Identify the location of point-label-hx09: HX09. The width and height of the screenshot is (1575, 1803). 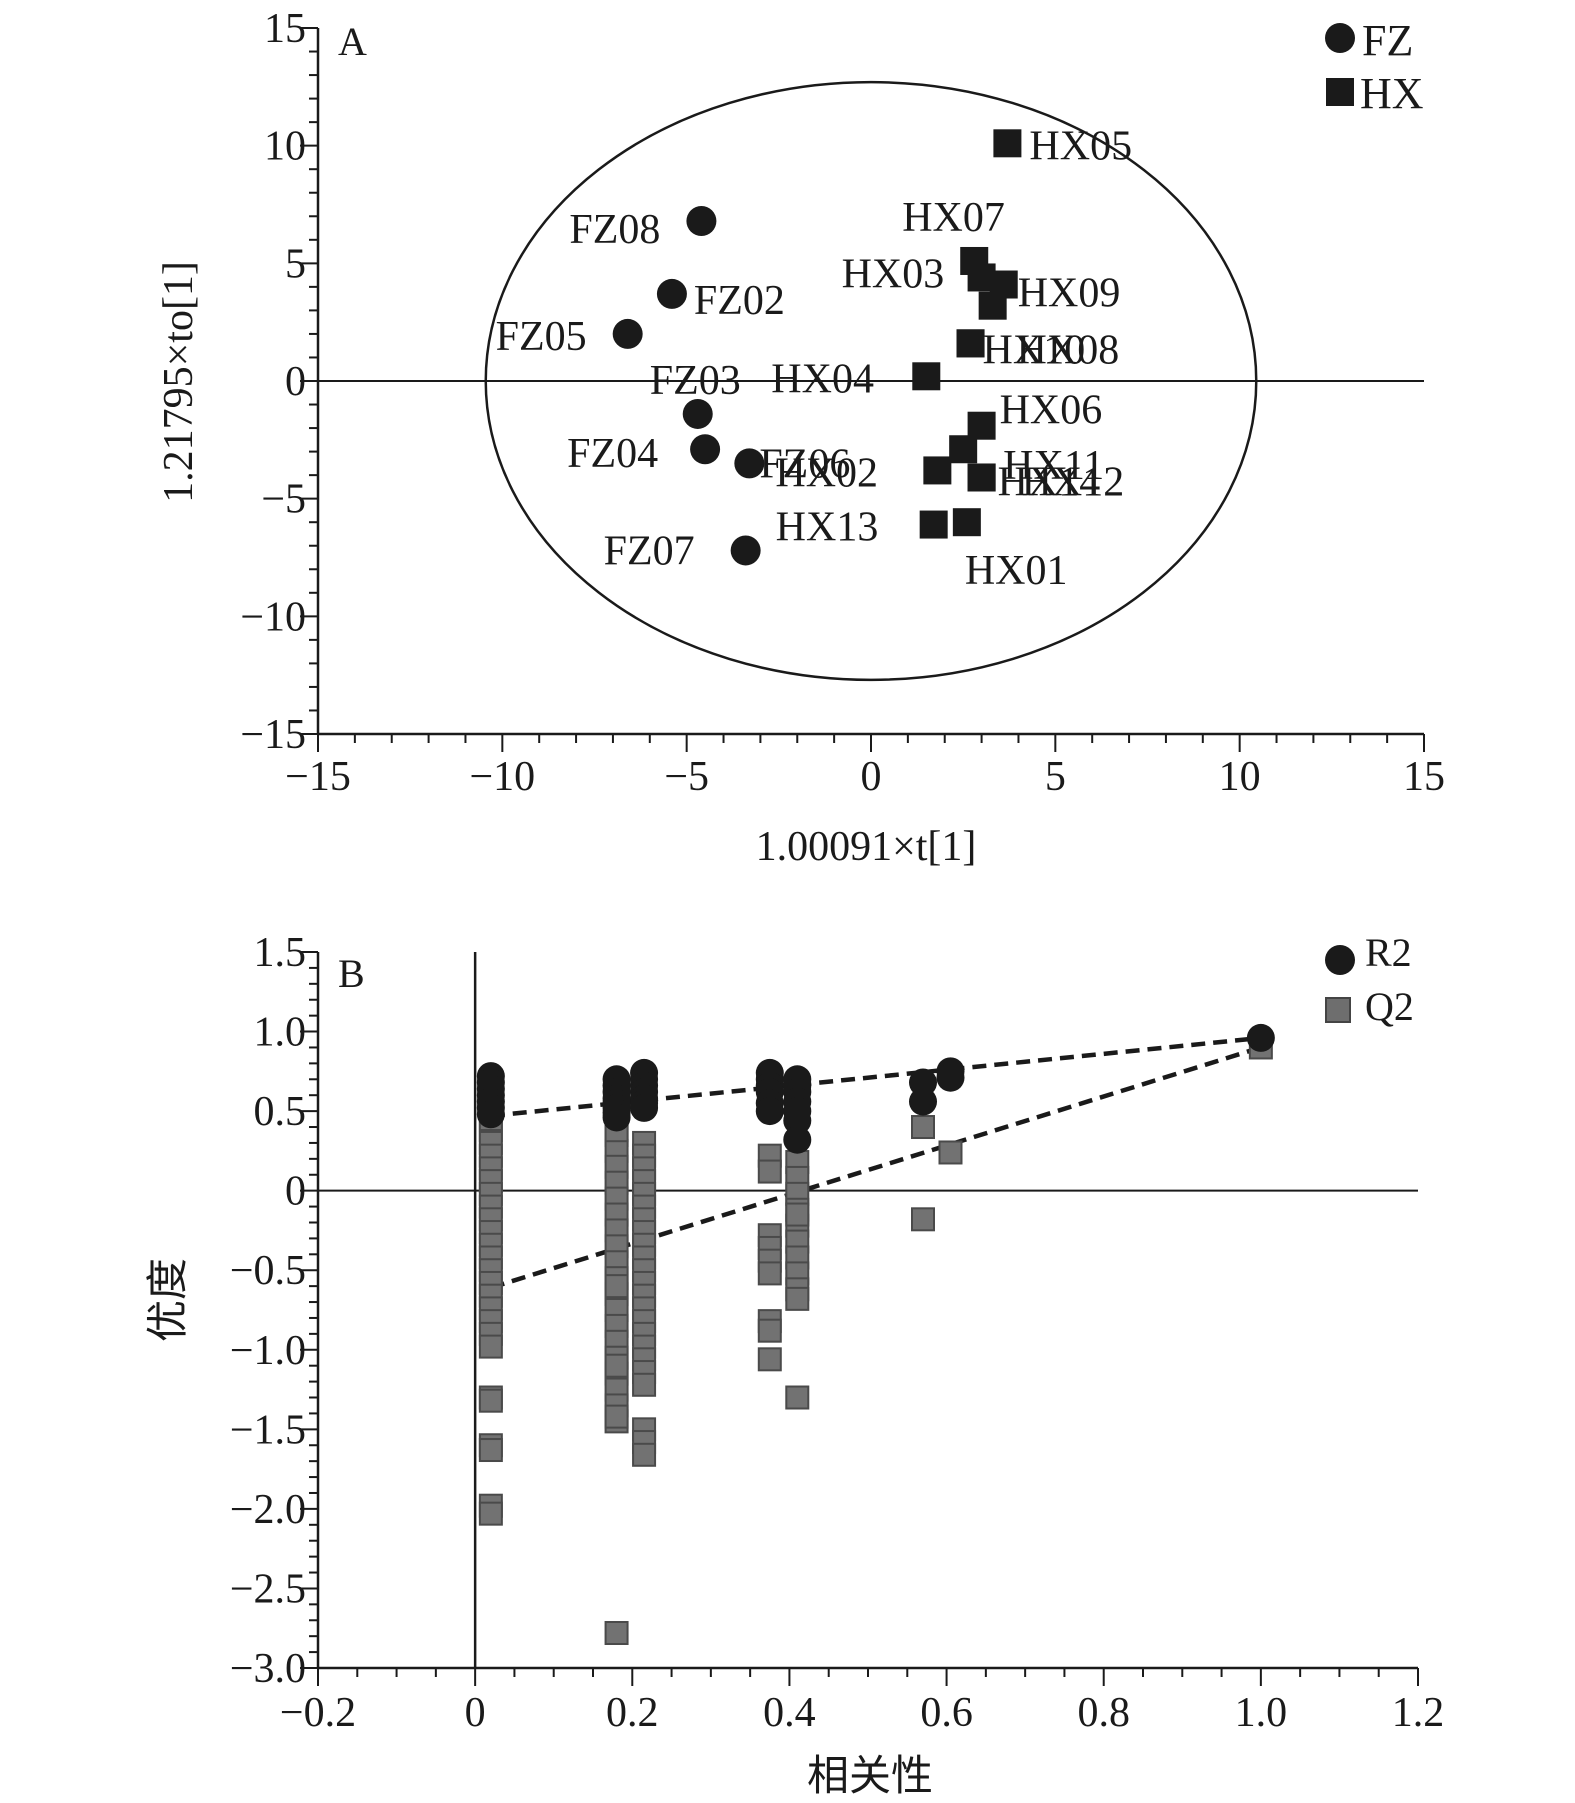
(1069, 294).